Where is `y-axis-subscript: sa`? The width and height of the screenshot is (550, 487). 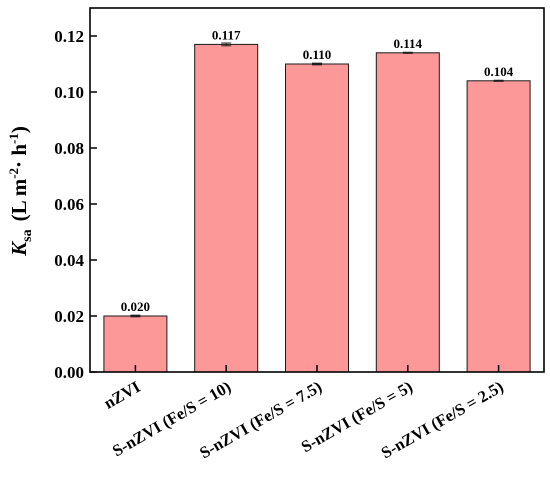 y-axis-subscript: sa is located at coordinates (27, 235).